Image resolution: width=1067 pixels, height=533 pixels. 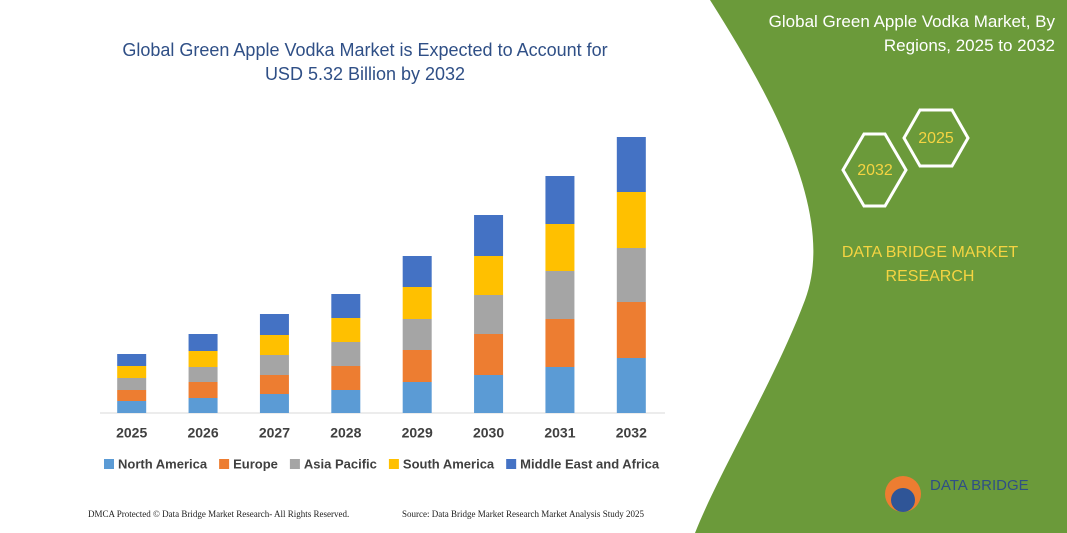 What do you see at coordinates (590, 463) in the screenshot?
I see `legend-label: Middle East and Africa` at bounding box center [590, 463].